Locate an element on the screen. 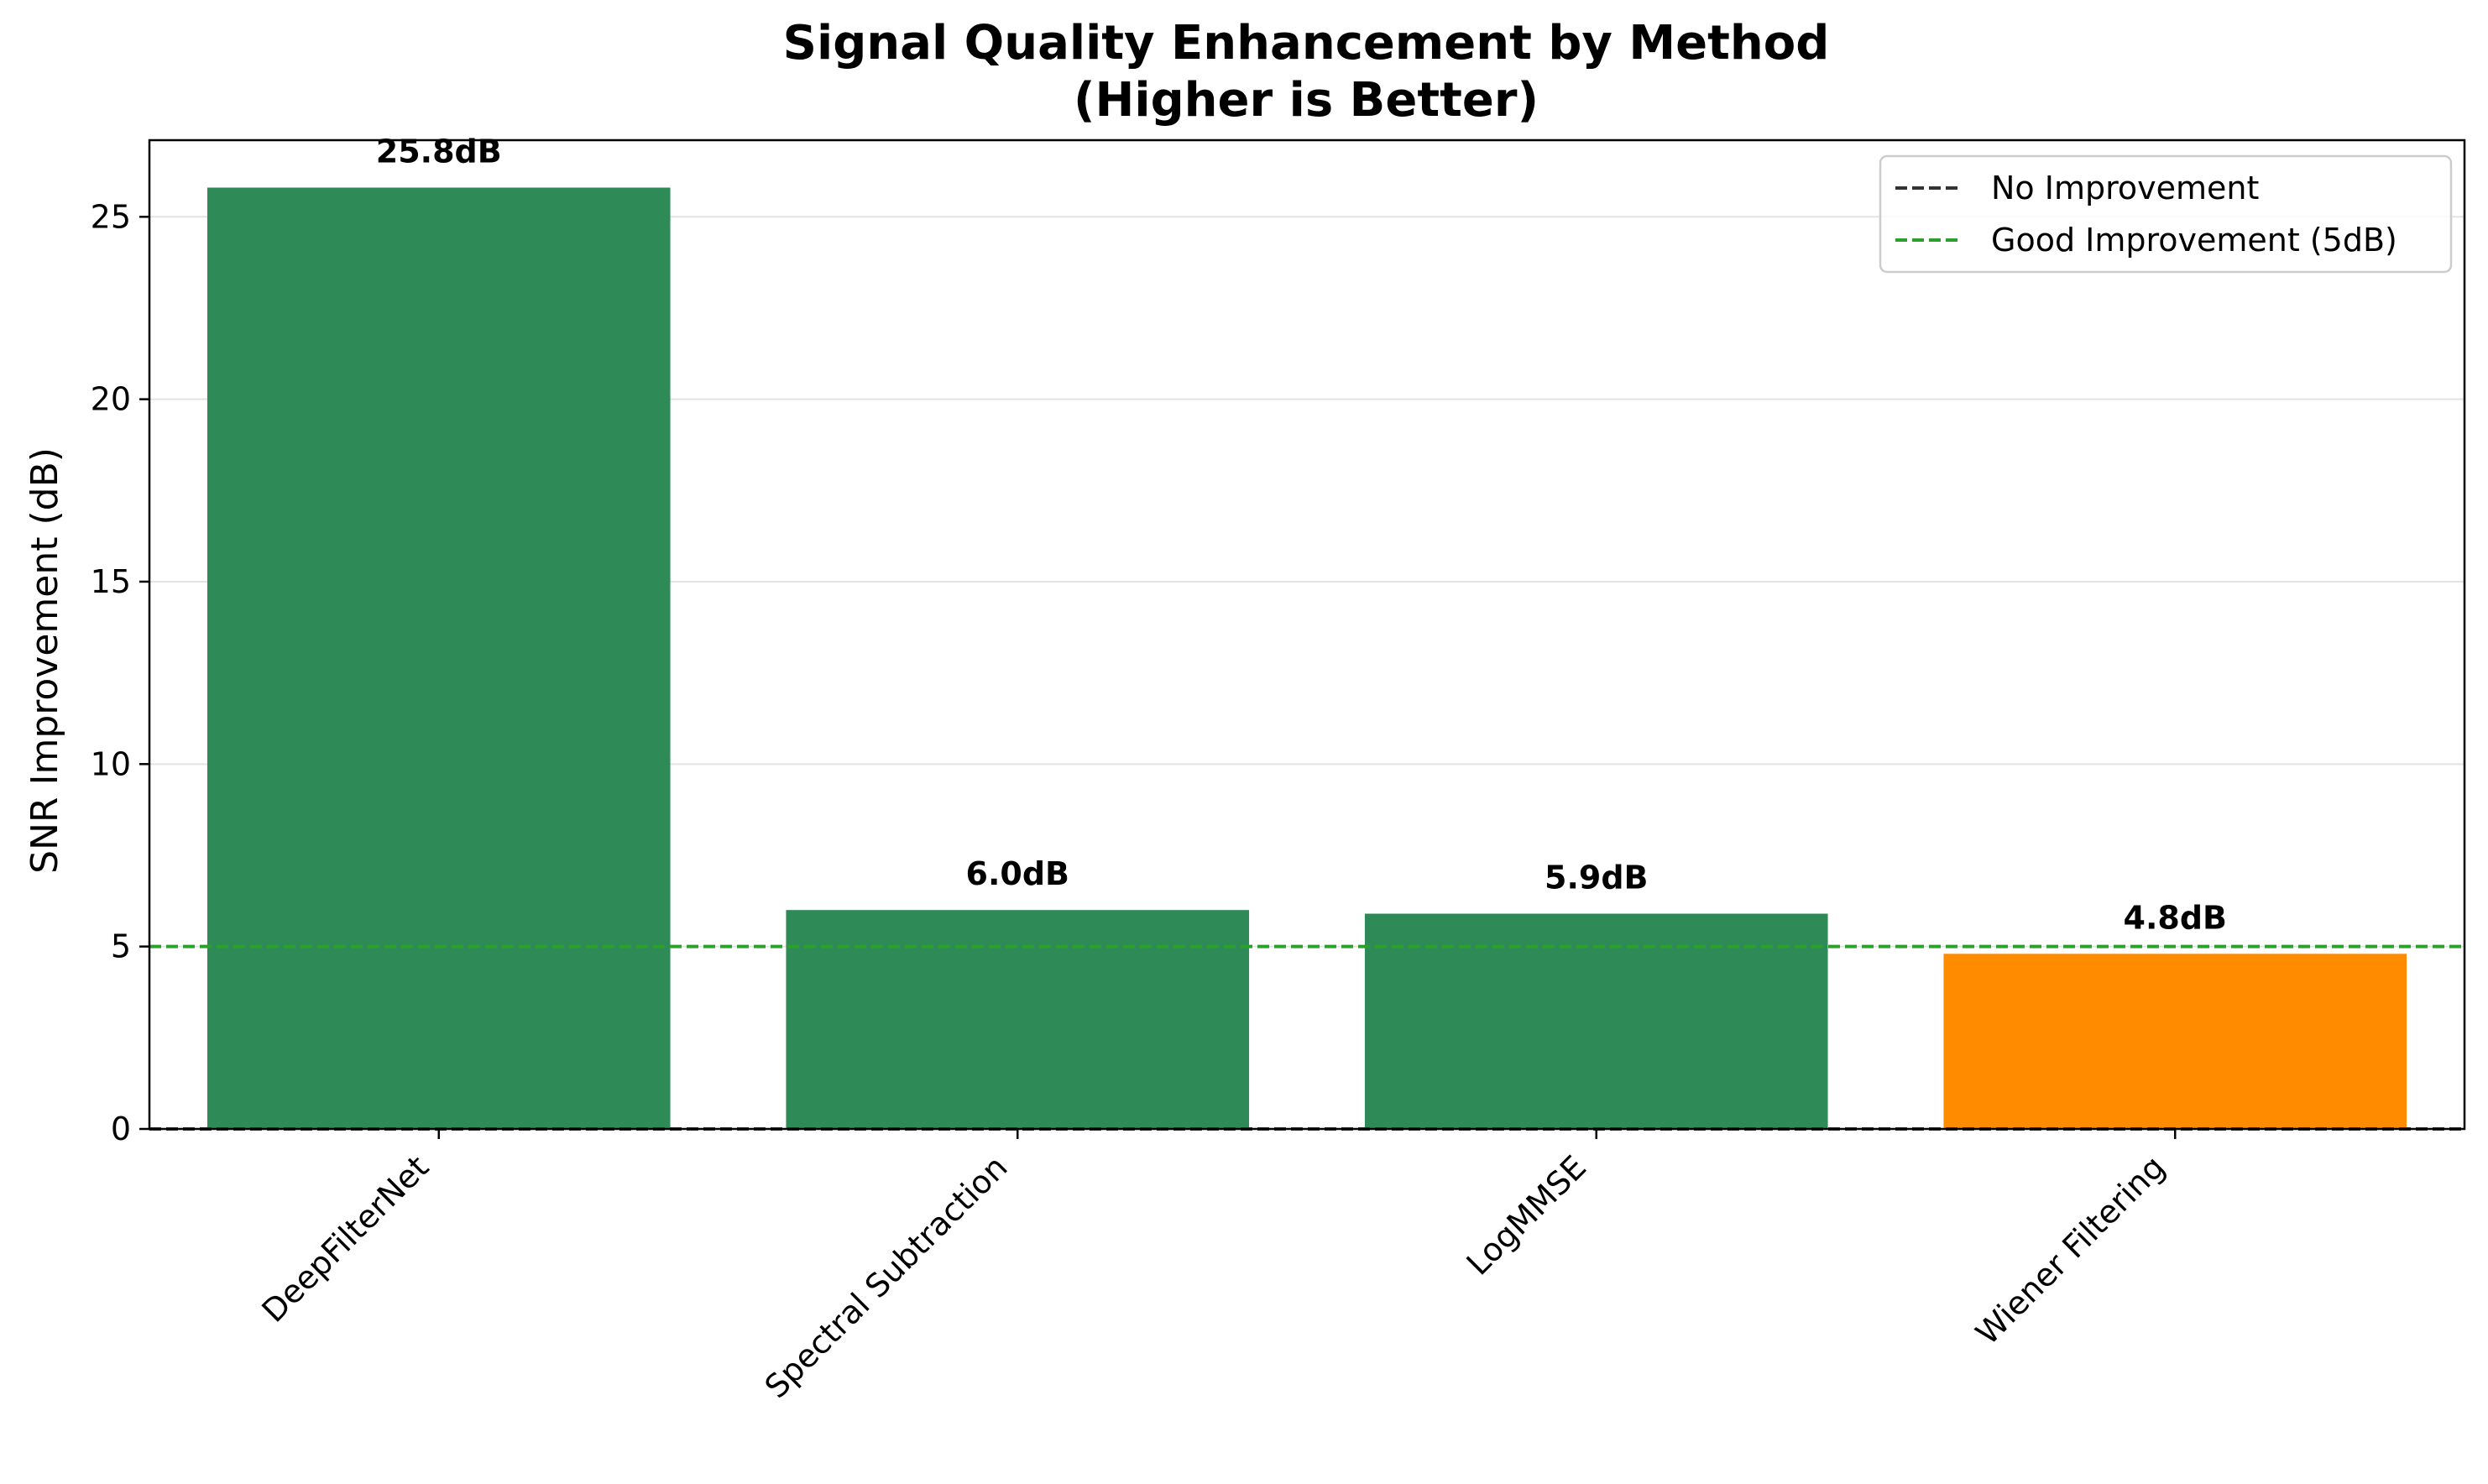 This screenshot has height=1484, width=2488. y-axis-label: SNR Improvement (dB) is located at coordinates (45, 660).